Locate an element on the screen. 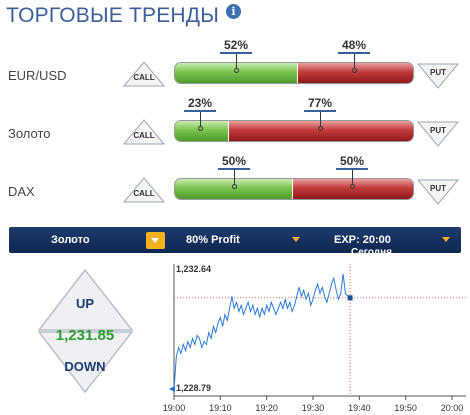  price-series-line is located at coordinates (262, 332).